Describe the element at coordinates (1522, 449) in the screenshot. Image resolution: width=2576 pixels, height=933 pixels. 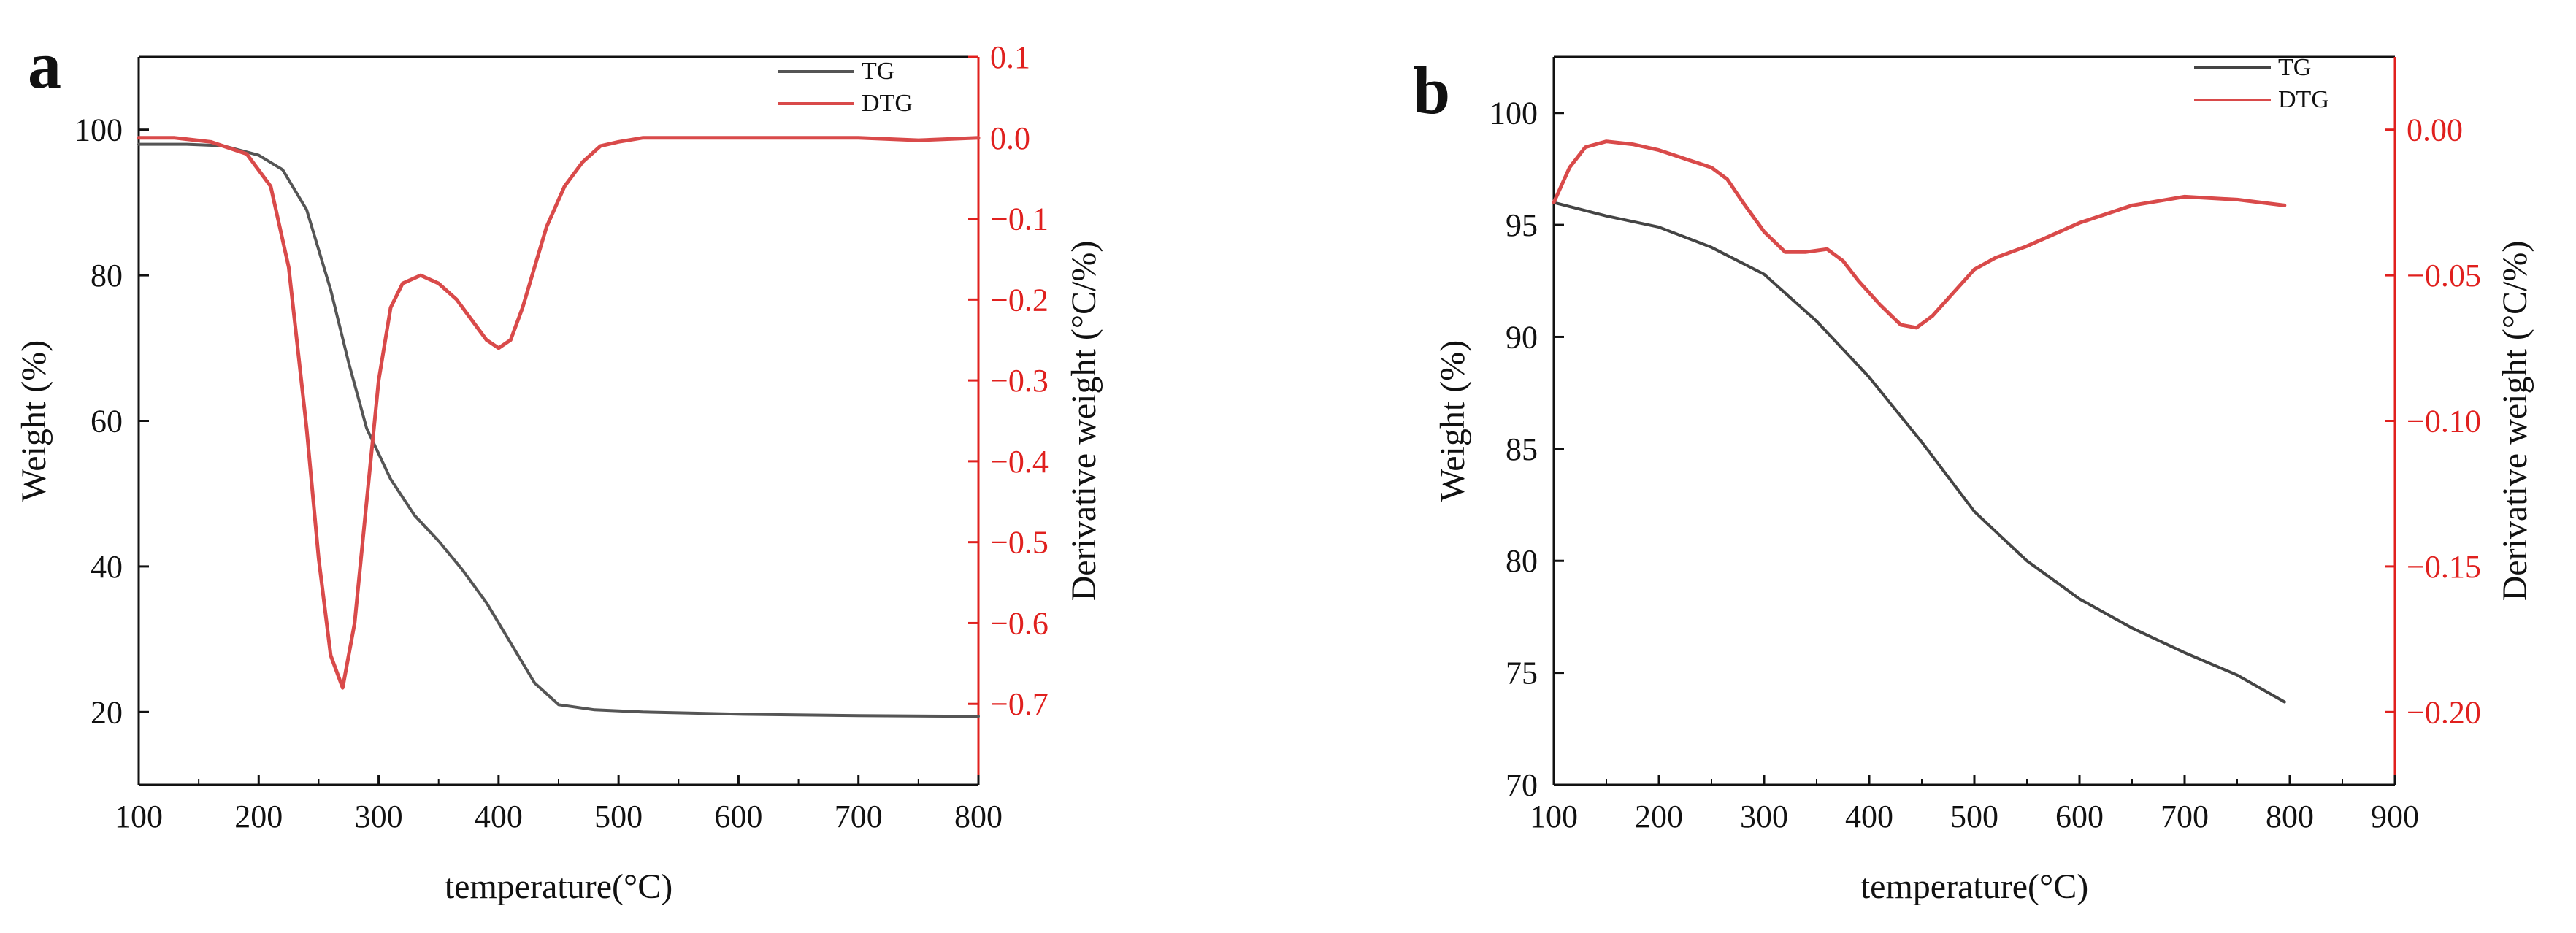
I see `y-tick-label: 85` at that location.